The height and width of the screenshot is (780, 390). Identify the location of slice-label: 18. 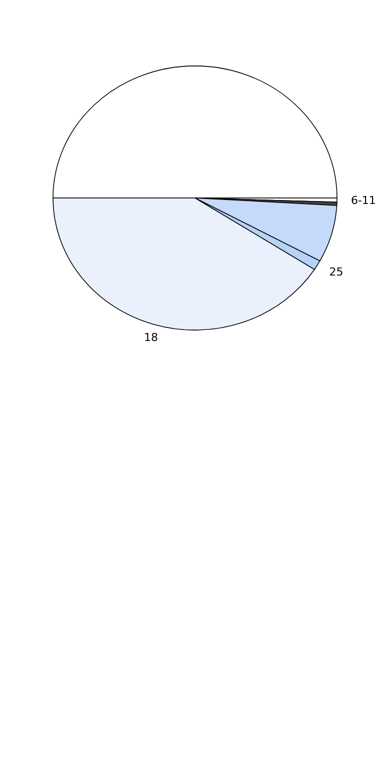
(151, 337).